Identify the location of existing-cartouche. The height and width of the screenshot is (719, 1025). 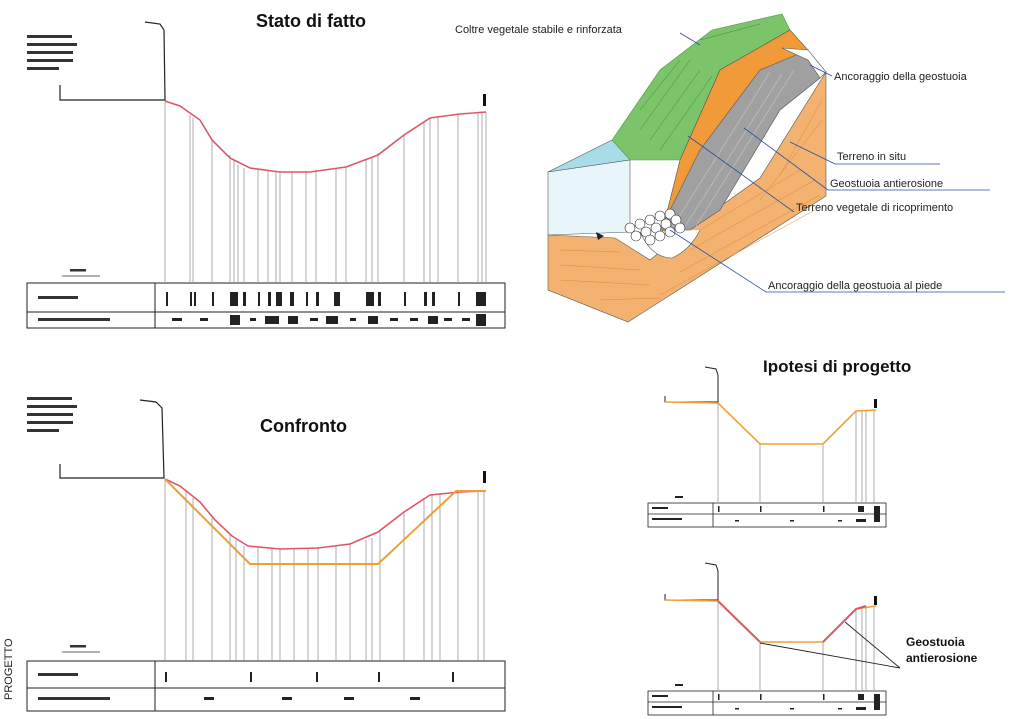
(52, 52).